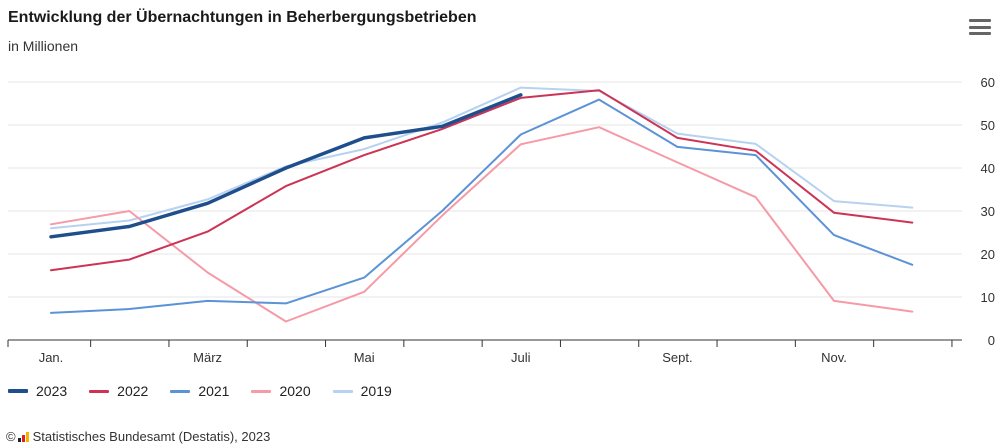 The width and height of the screenshot is (999, 446). Describe the element at coordinates (133, 391) in the screenshot. I see `legend-label: 2022` at that location.